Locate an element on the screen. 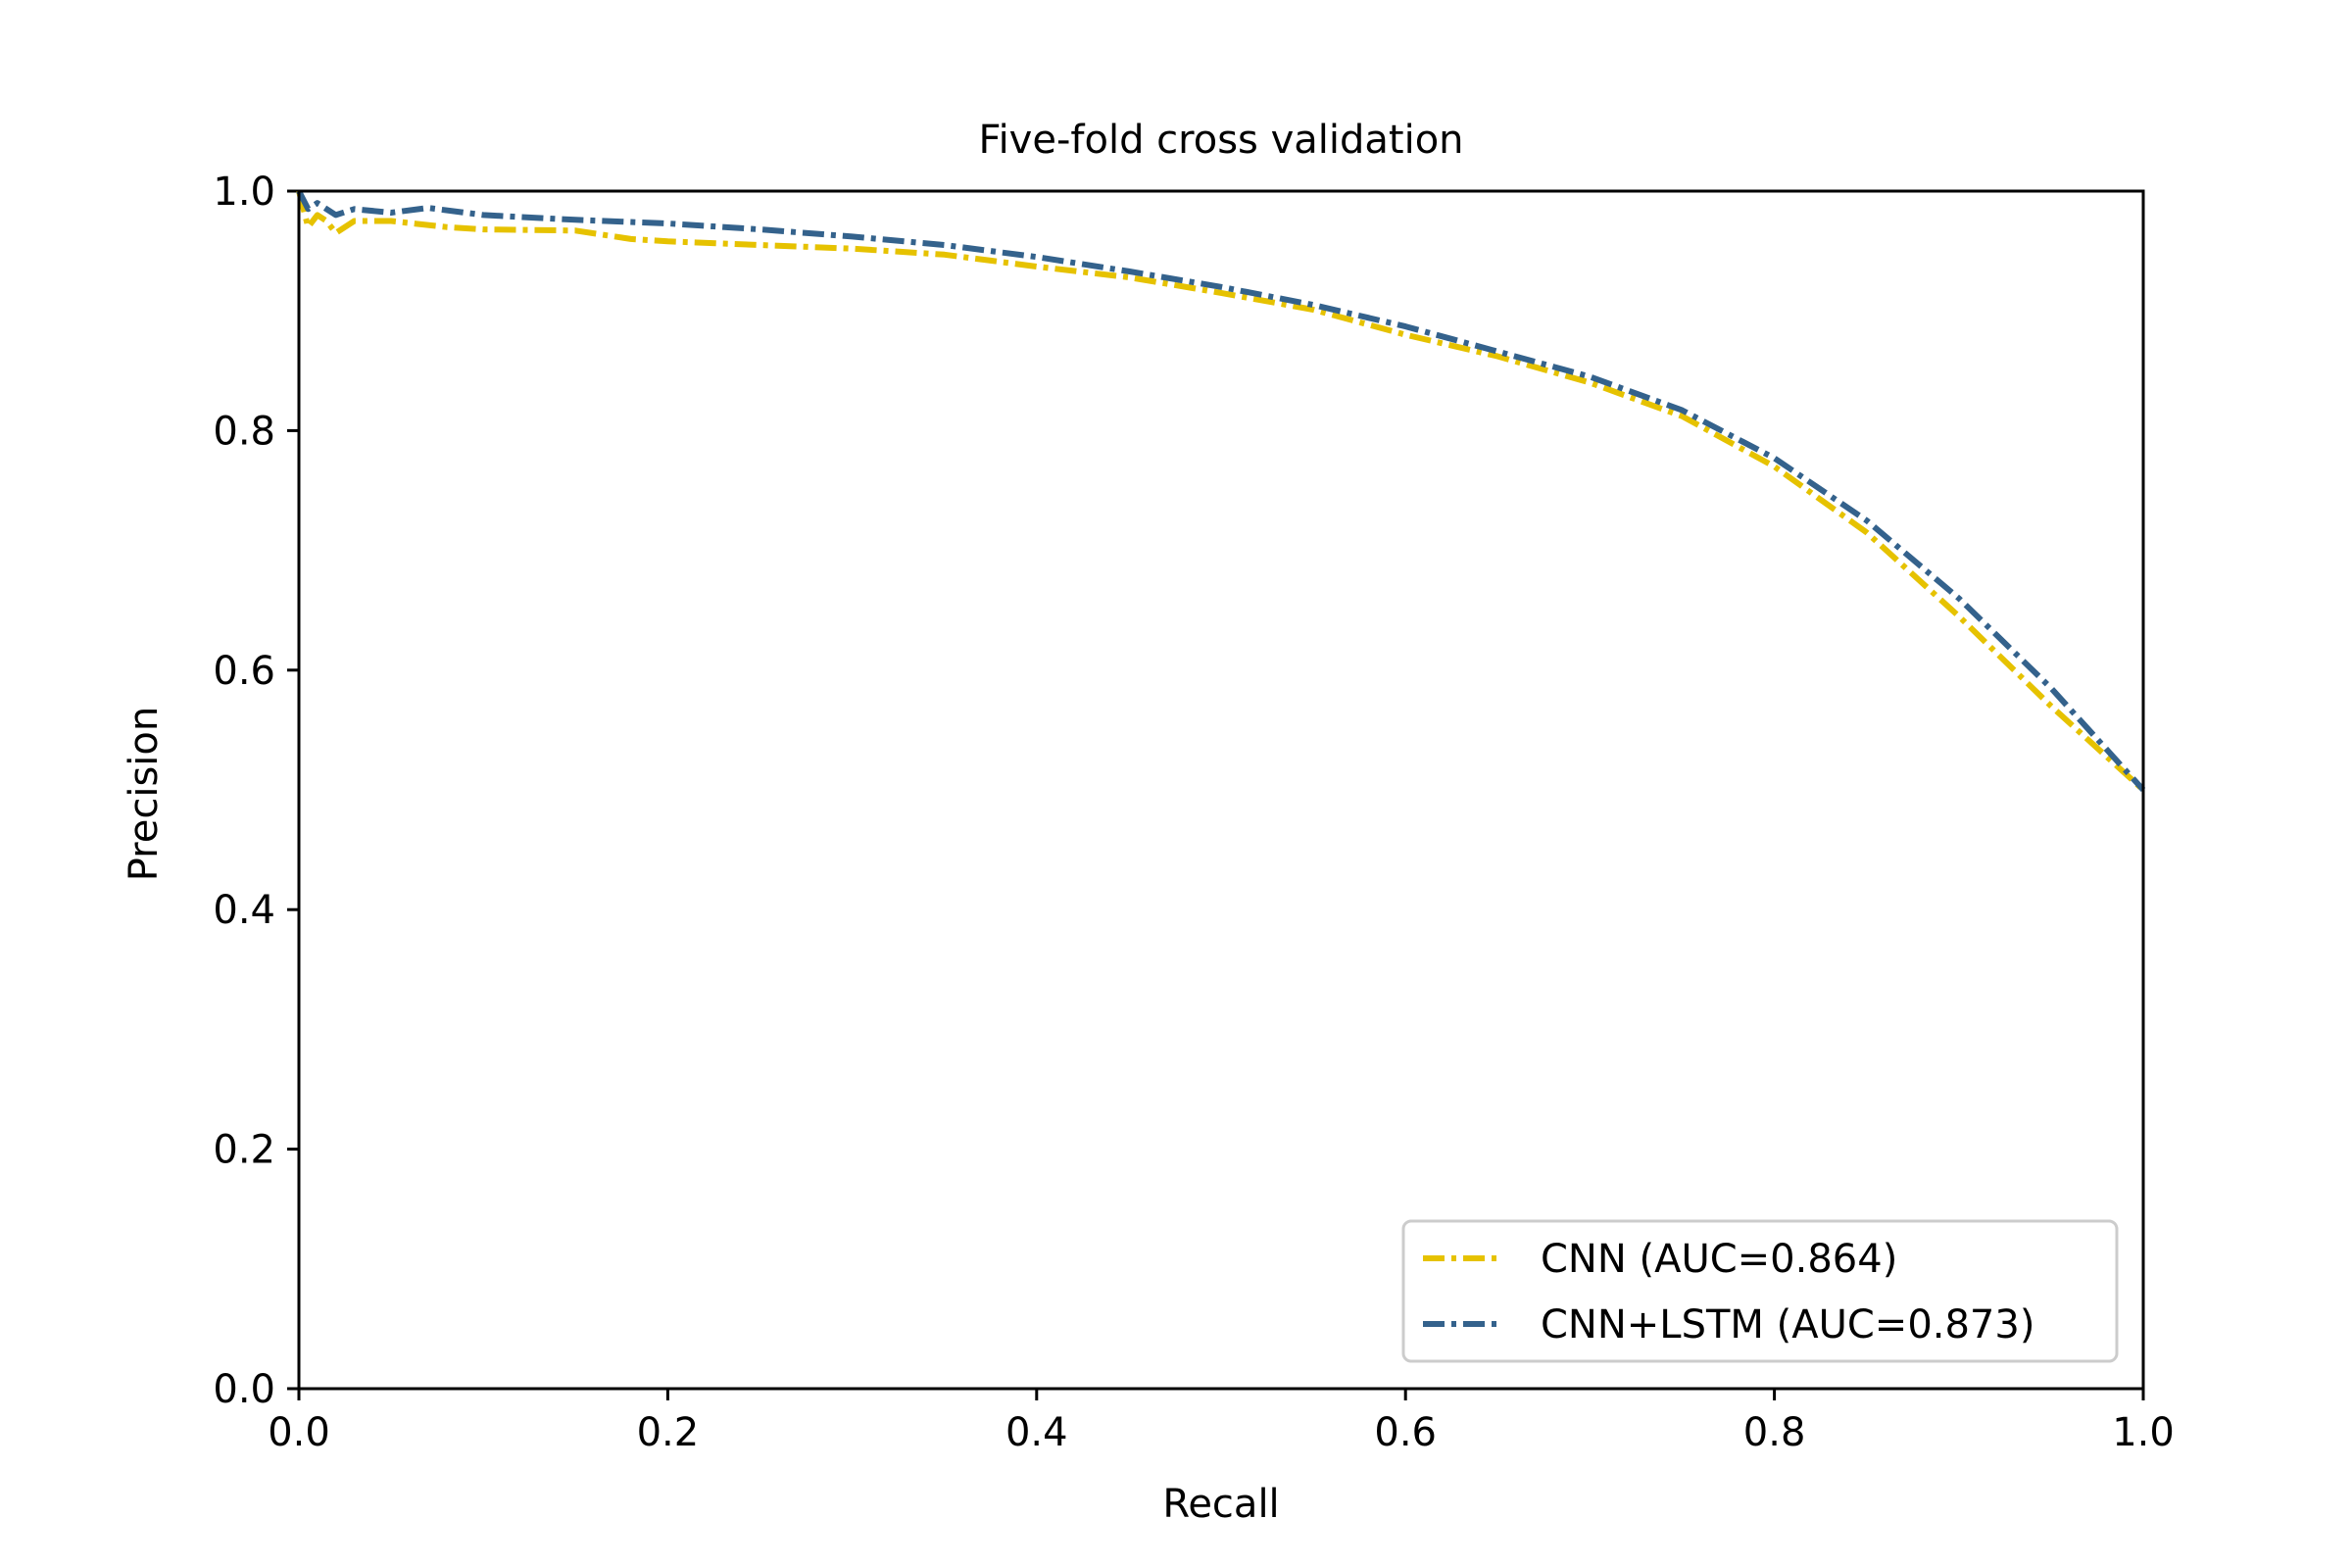  legend-box is located at coordinates (1760, 1291).